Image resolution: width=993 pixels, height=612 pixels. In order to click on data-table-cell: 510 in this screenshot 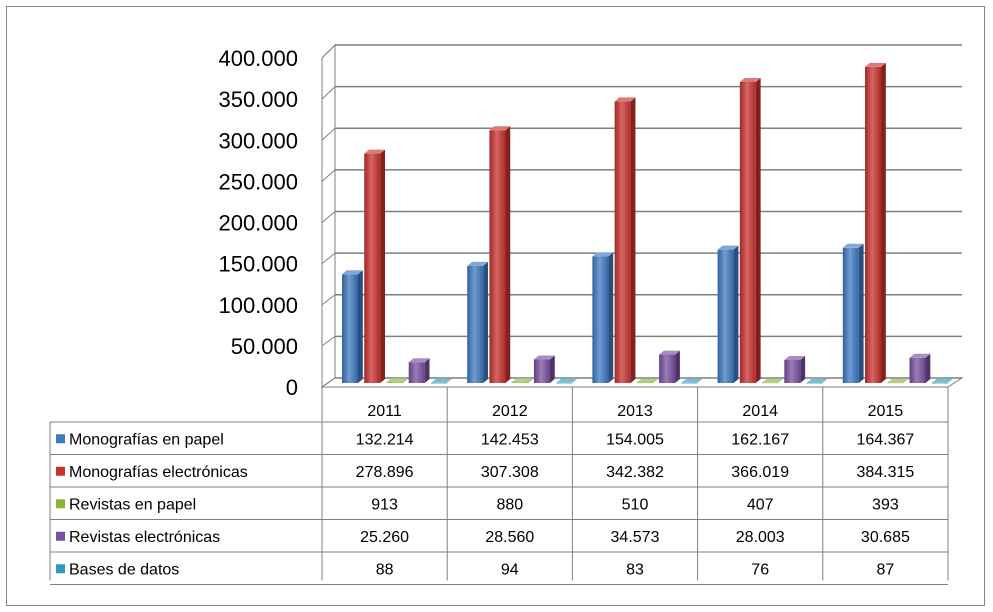, I will do `click(635, 504)`.